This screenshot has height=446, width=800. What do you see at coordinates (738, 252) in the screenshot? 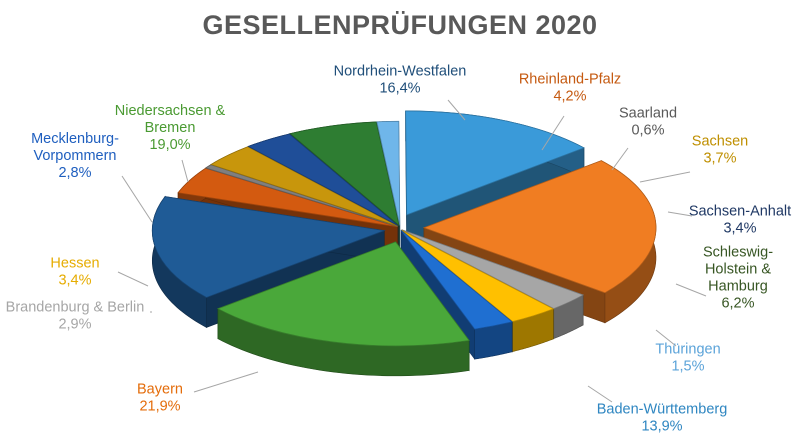
I see `slice-name-5: Schleswig-` at bounding box center [738, 252].